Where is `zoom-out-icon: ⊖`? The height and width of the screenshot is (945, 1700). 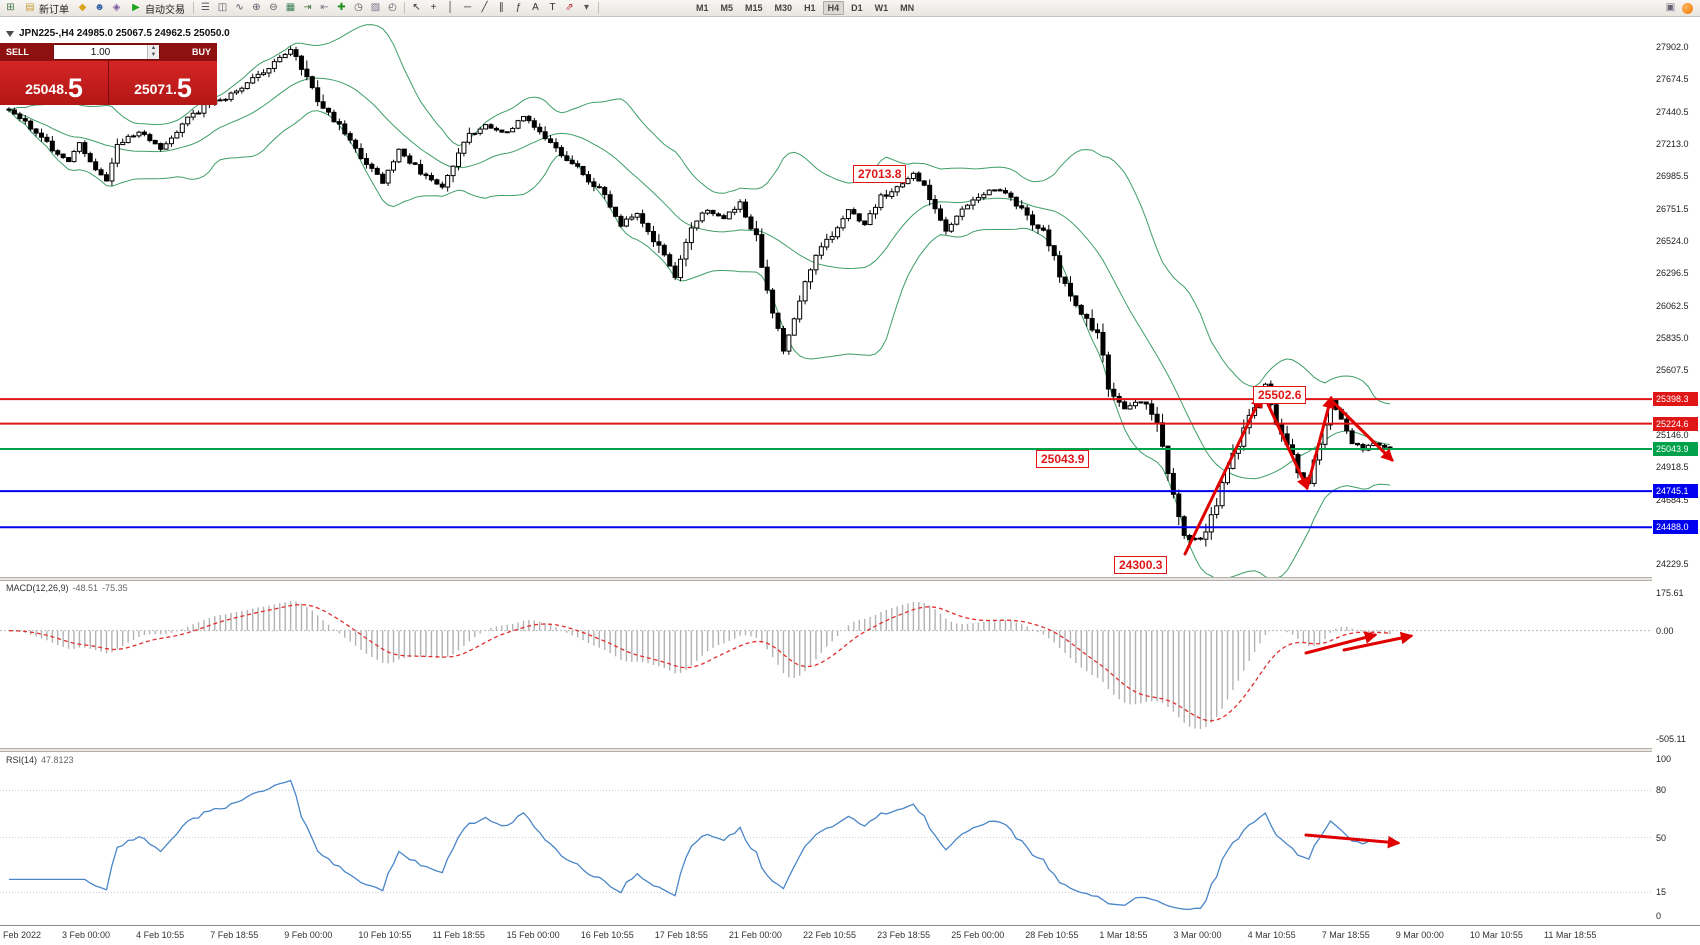 zoom-out-icon: ⊖ is located at coordinates (273, 7).